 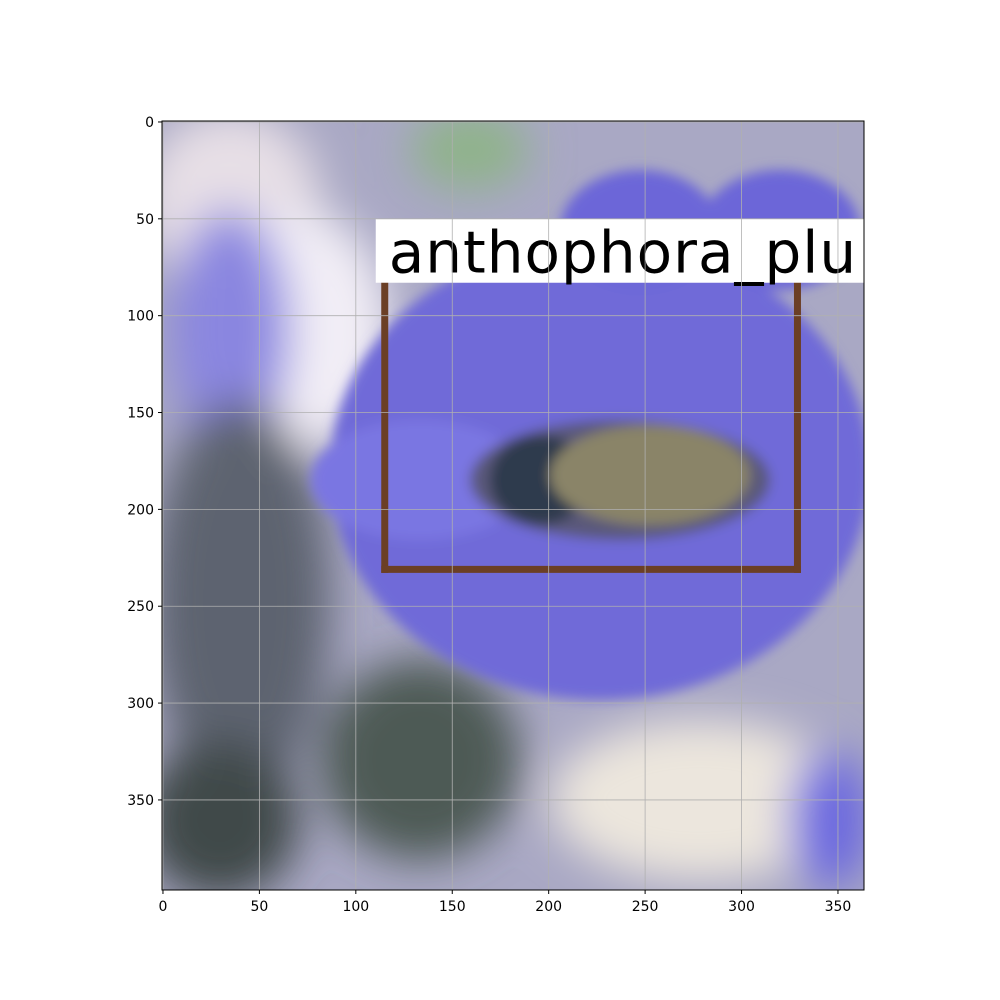 I want to click on x-tick-label: 250, so click(x=645, y=907).